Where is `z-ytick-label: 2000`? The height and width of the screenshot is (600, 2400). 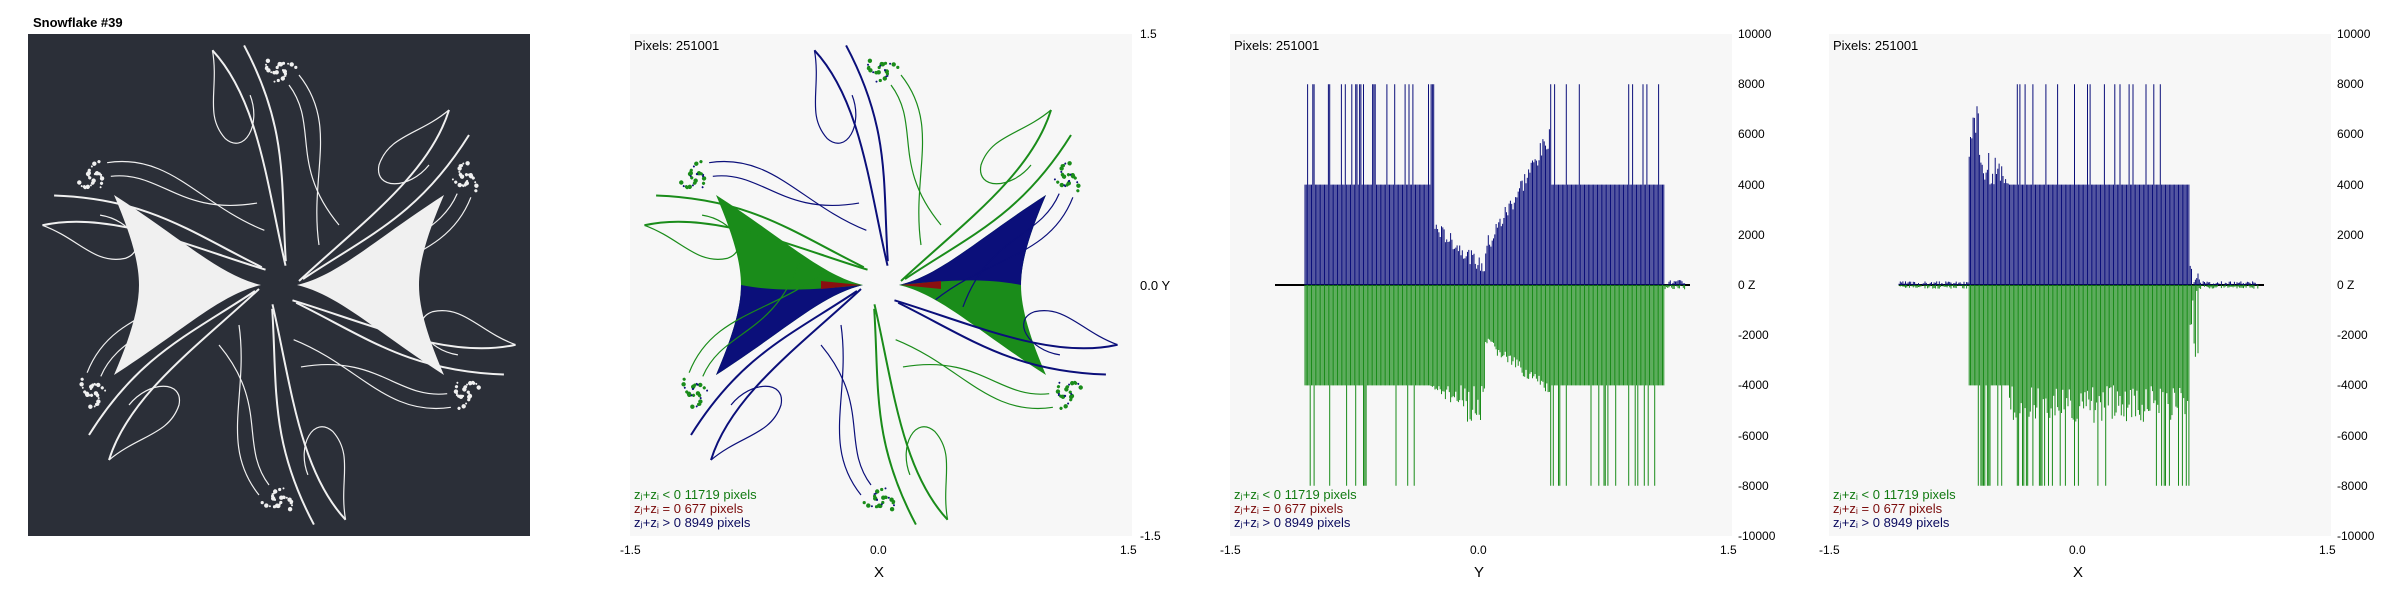 z-ytick-label: 2000 is located at coordinates (2350, 234).